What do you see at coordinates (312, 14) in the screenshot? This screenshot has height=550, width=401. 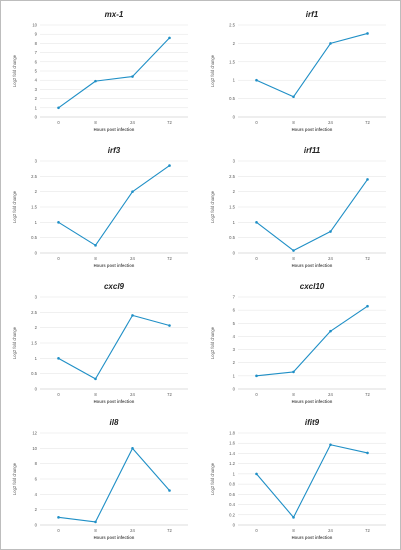 I see `chart-title: irf1` at bounding box center [312, 14].